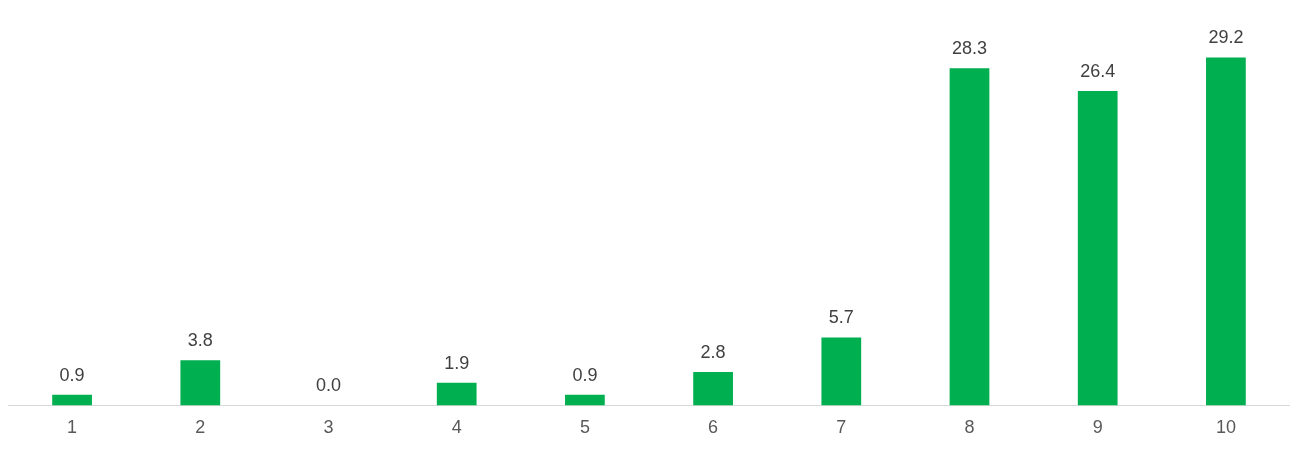 The image size is (1298, 459). What do you see at coordinates (200, 427) in the screenshot?
I see `x-tick-label: 2` at bounding box center [200, 427].